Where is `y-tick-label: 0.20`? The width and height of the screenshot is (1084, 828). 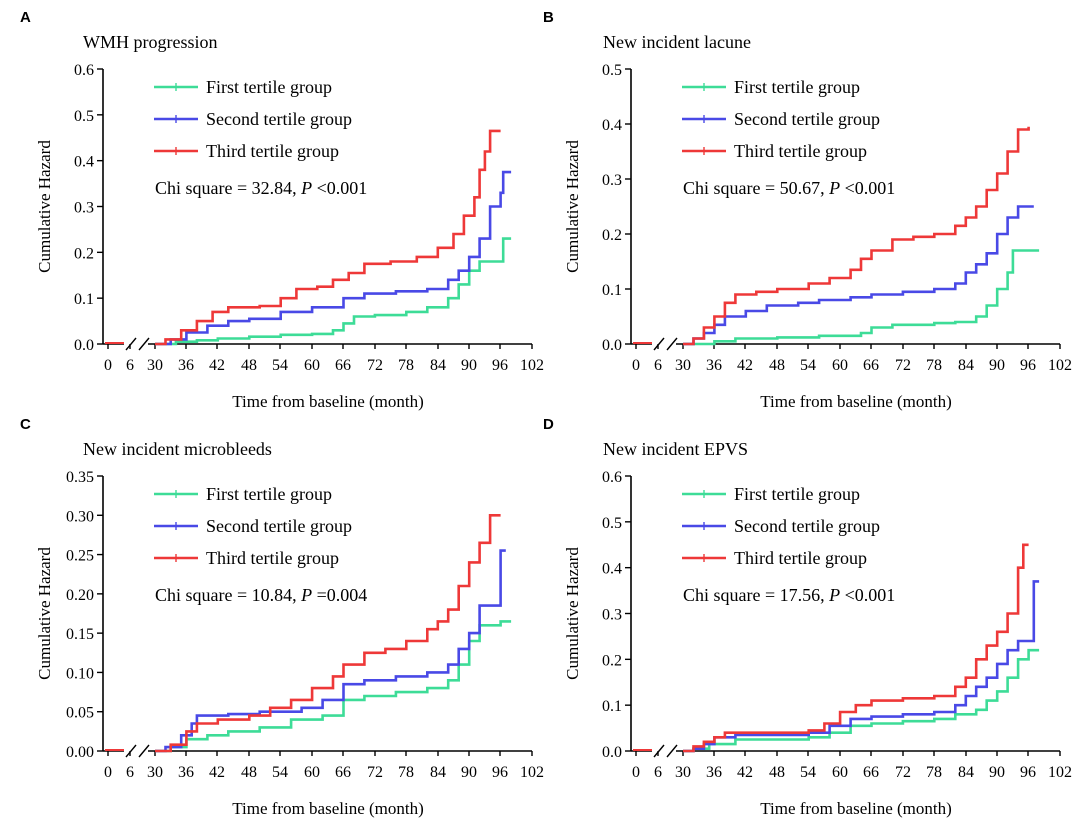 y-tick-label: 0.20 is located at coordinates (80, 595).